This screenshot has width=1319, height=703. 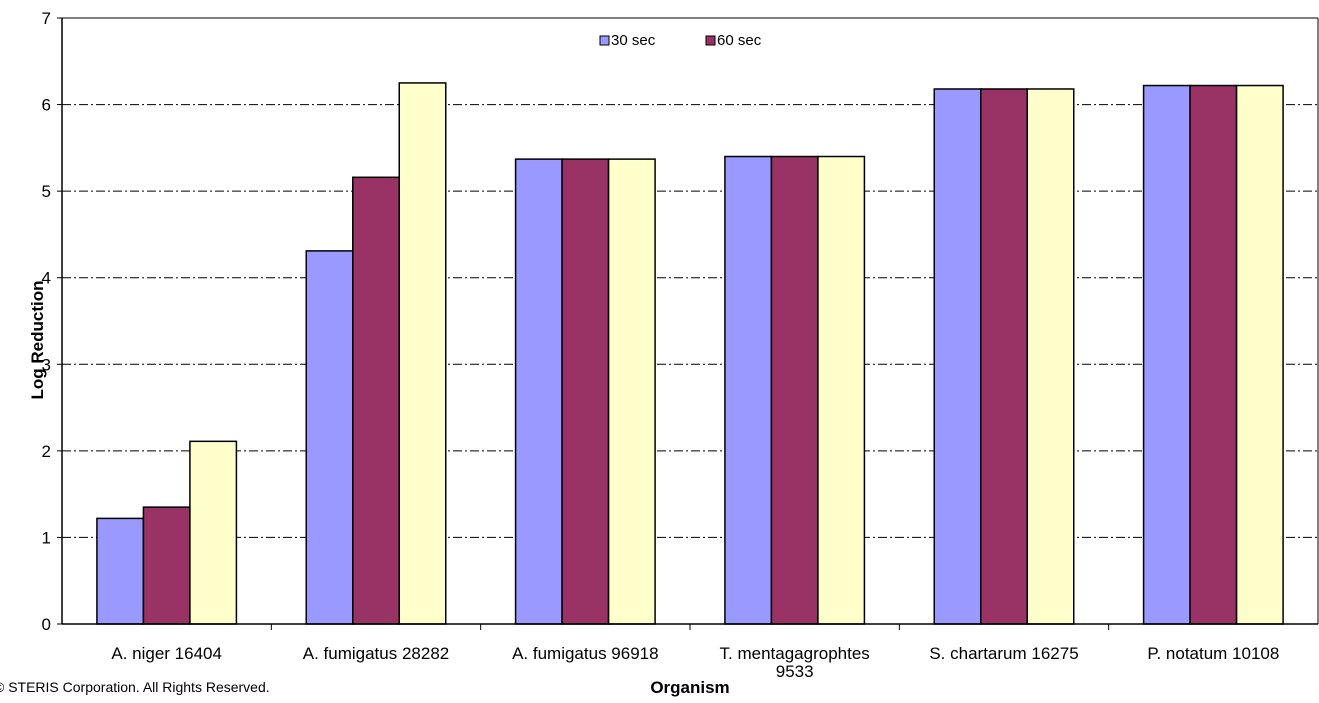 I want to click on x-tick-label: A. fumigatus 96918, so click(x=585, y=653).